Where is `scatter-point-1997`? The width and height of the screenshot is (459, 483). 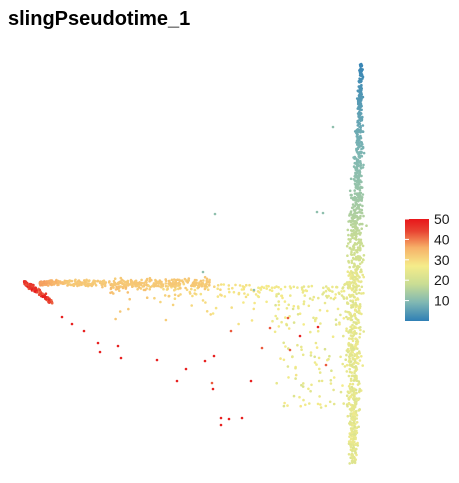
scatter-point-1997 is located at coordinates (333, 127).